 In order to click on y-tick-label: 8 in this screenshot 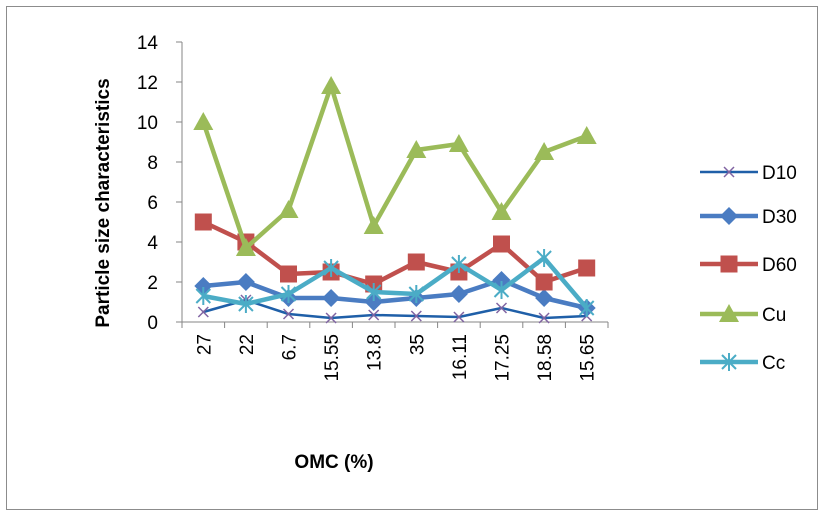, I will do `click(152, 163)`.